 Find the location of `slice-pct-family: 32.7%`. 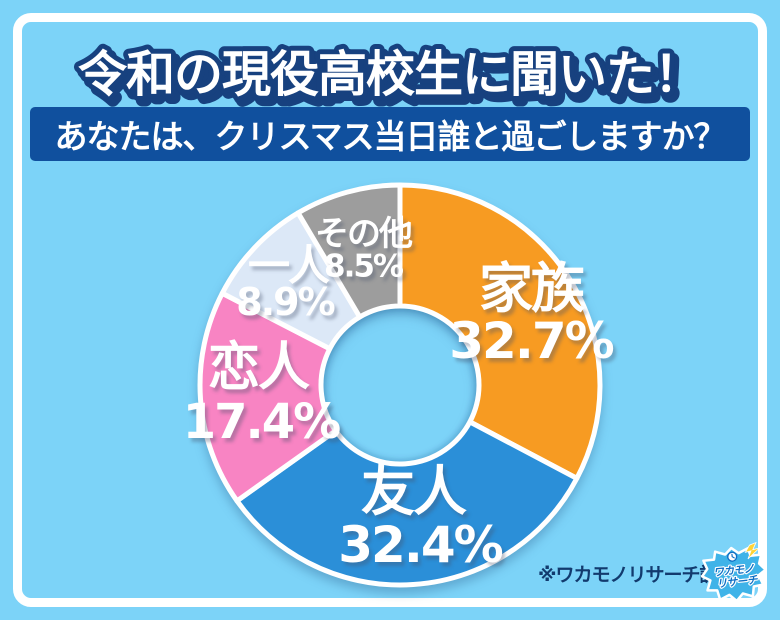

slice-pct-family: 32.7% is located at coordinates (531, 341).